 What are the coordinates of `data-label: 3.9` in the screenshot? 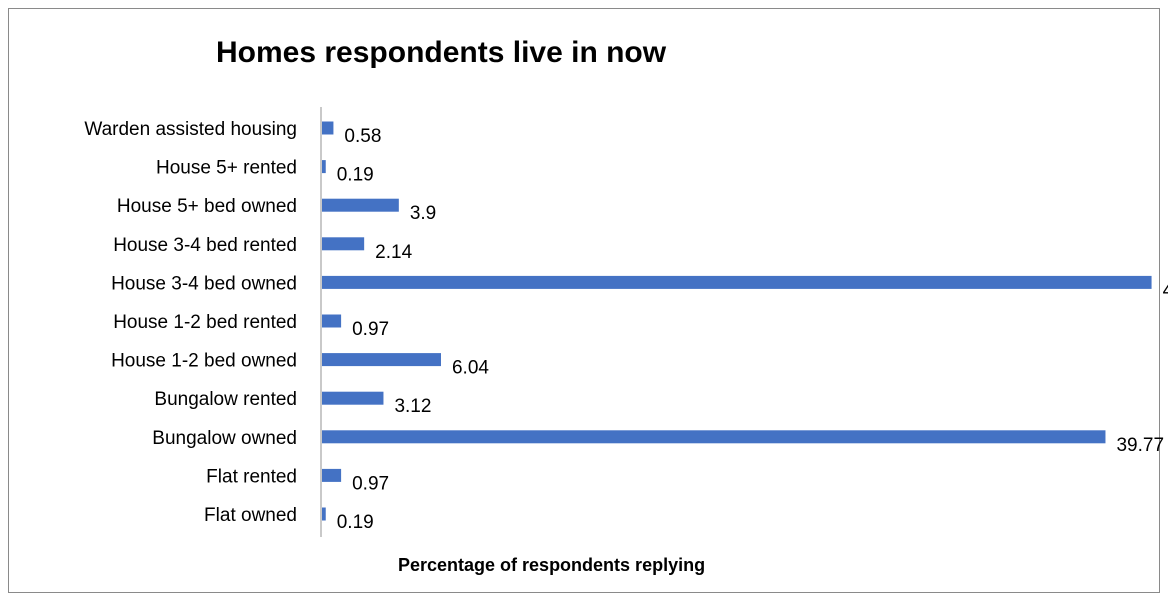 It's located at (423, 213).